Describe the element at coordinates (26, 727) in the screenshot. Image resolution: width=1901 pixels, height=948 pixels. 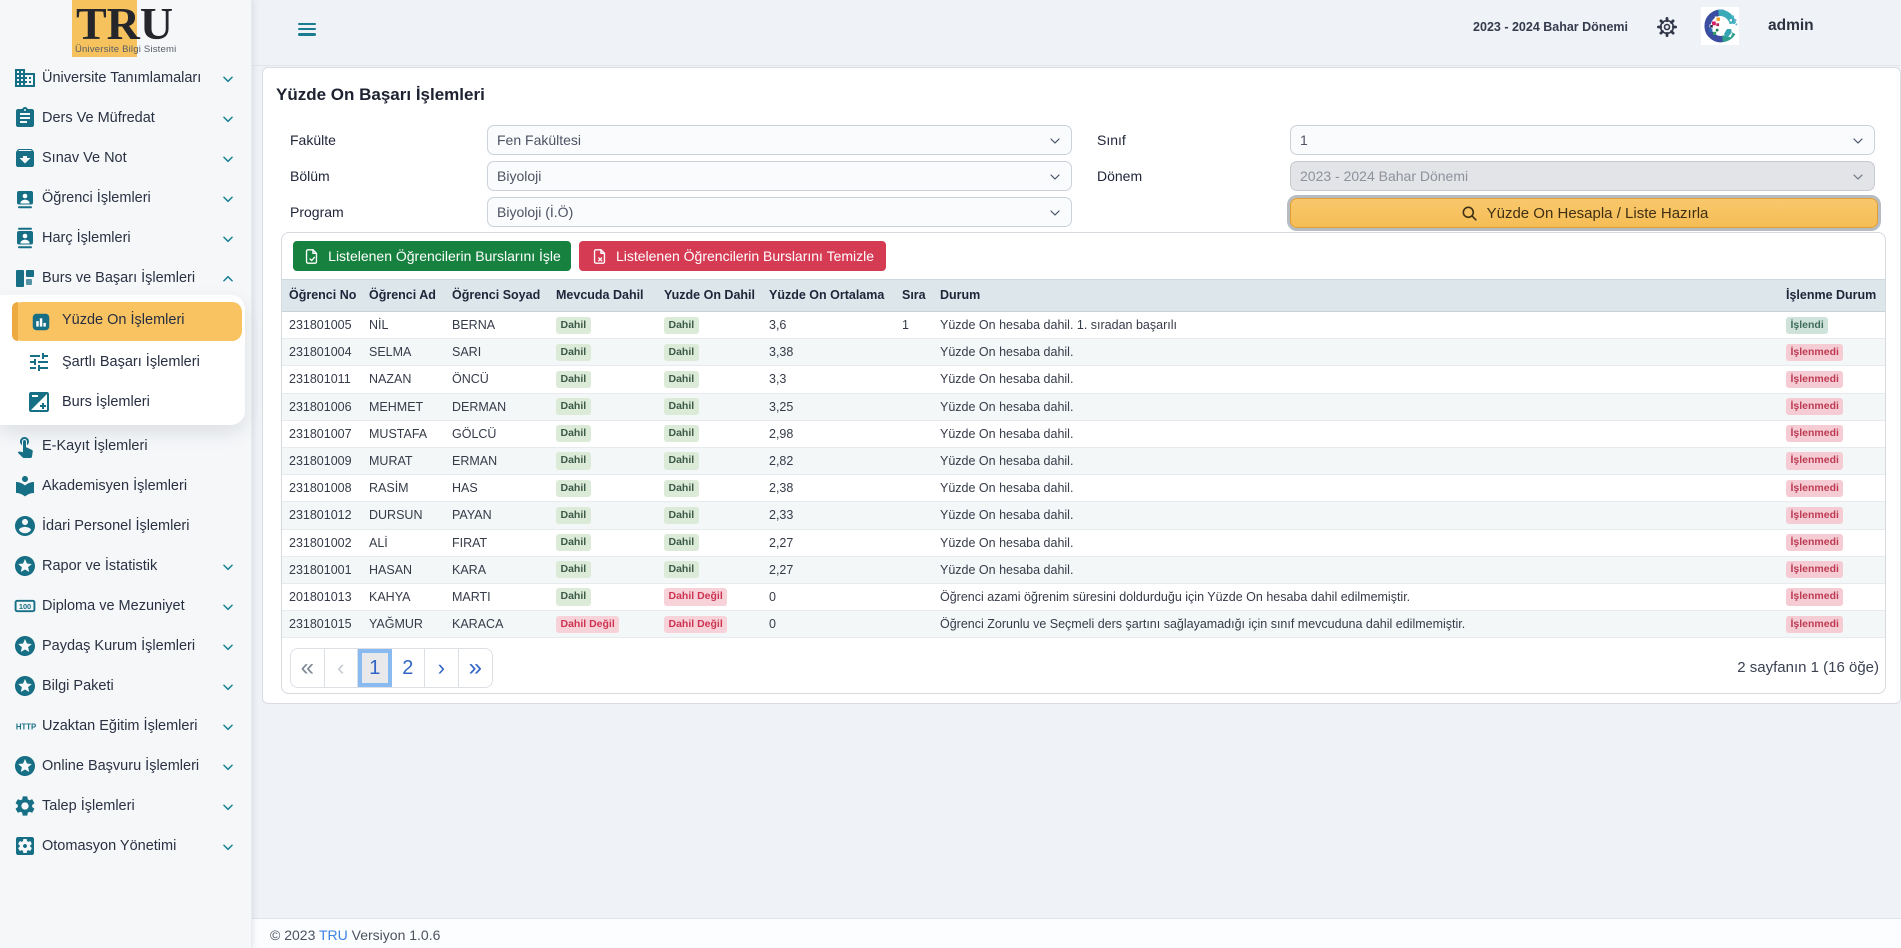
I see `svg-text: HTTP` at that location.